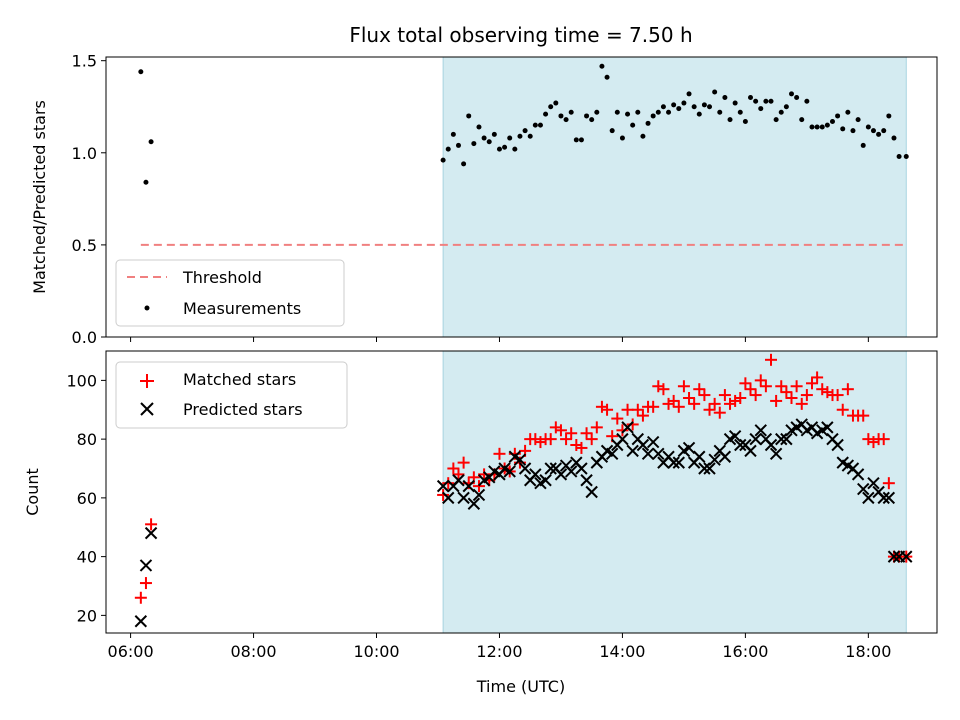 This screenshot has height=720, width=960. Describe the element at coordinates (520, 35) in the screenshot. I see `chart-title: Flux total observing time = 7.50 h` at that location.